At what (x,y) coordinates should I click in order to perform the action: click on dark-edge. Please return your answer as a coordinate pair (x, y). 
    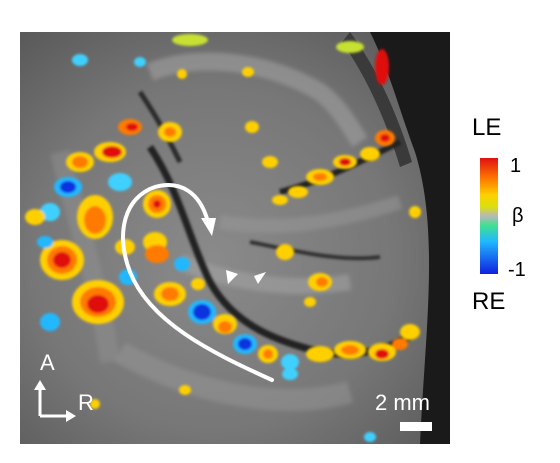
    Looking at the image, I should click on (410, 238).